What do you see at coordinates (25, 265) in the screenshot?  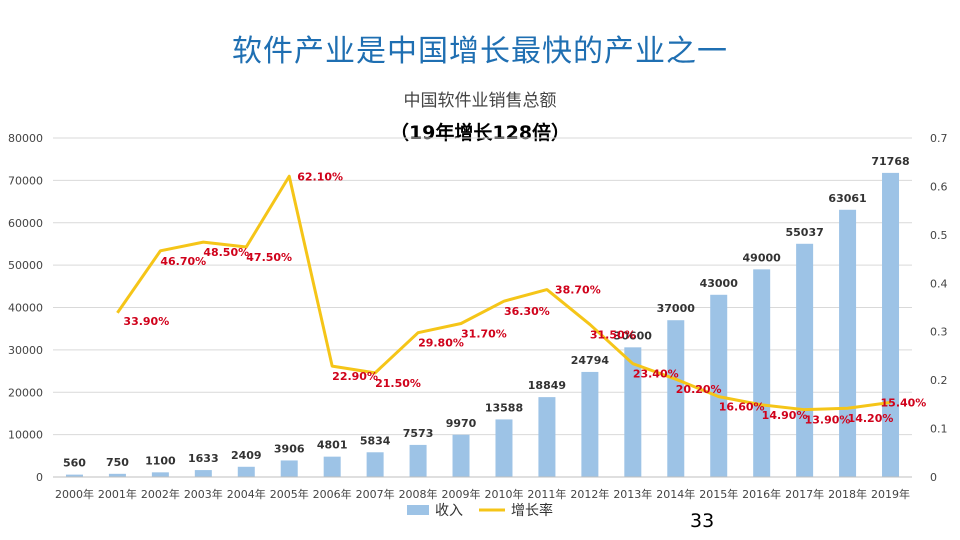 I see `y-left-tick-label: 50000` at bounding box center [25, 265].